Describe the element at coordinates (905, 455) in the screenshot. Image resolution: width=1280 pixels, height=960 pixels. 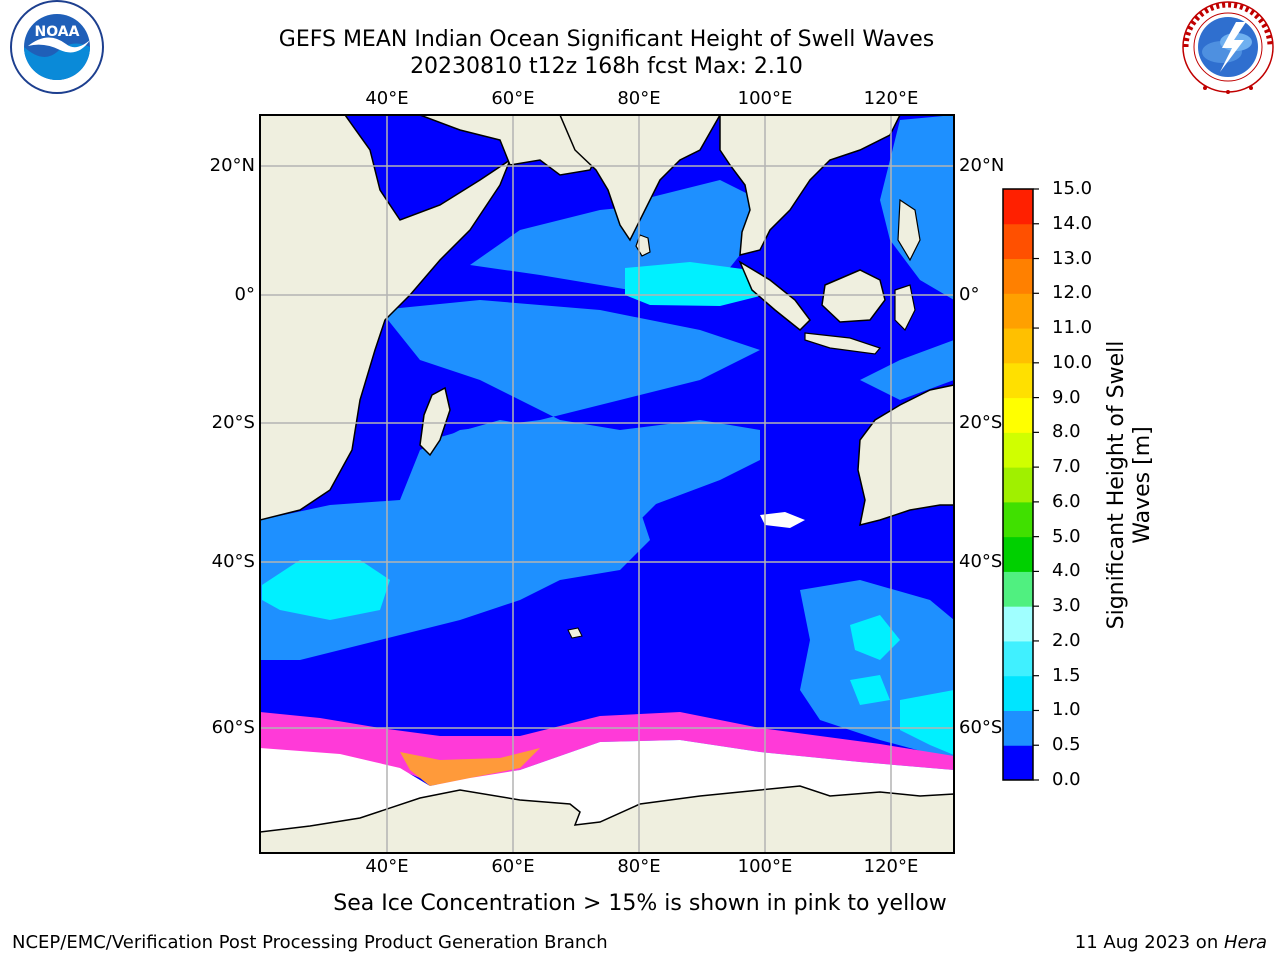
I see `australia-land` at that location.